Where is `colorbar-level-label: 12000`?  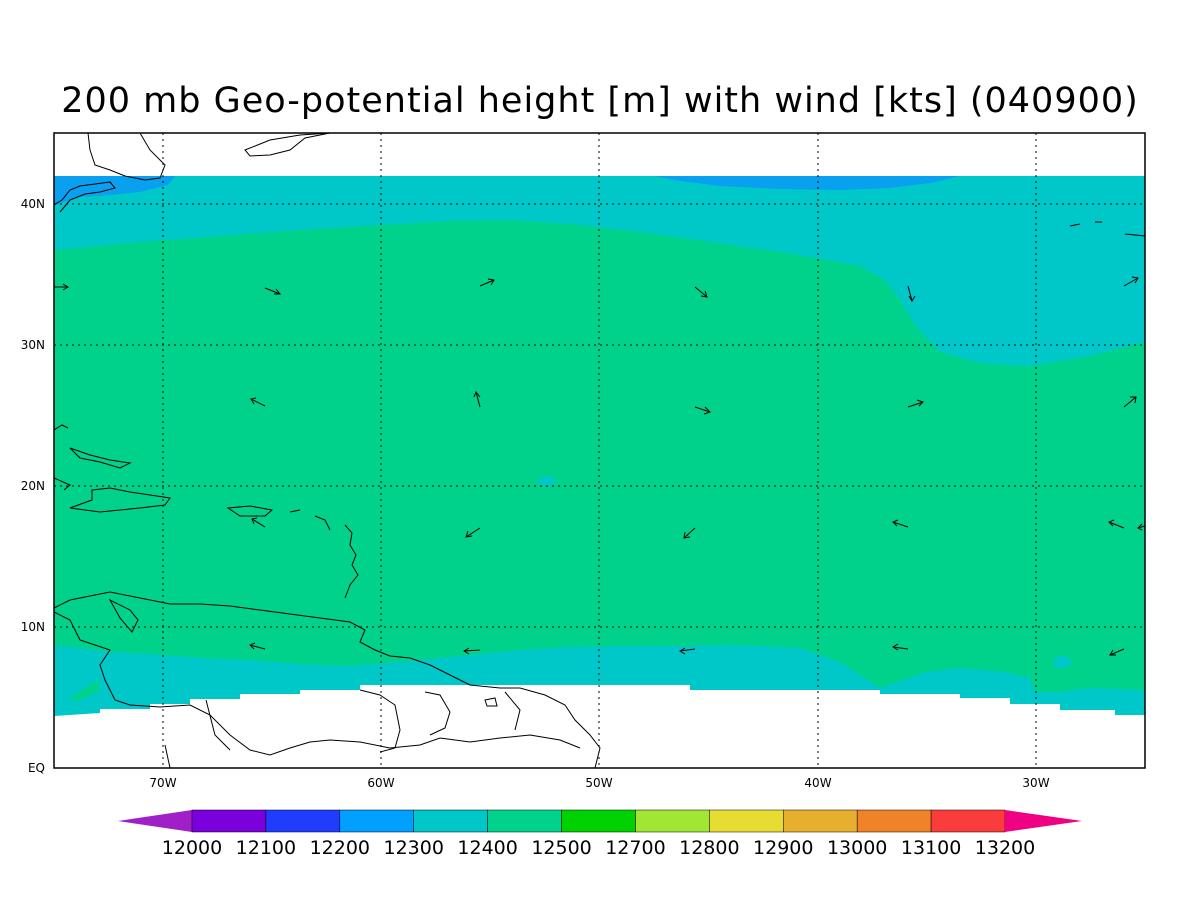
colorbar-level-label: 12000 is located at coordinates (192, 848).